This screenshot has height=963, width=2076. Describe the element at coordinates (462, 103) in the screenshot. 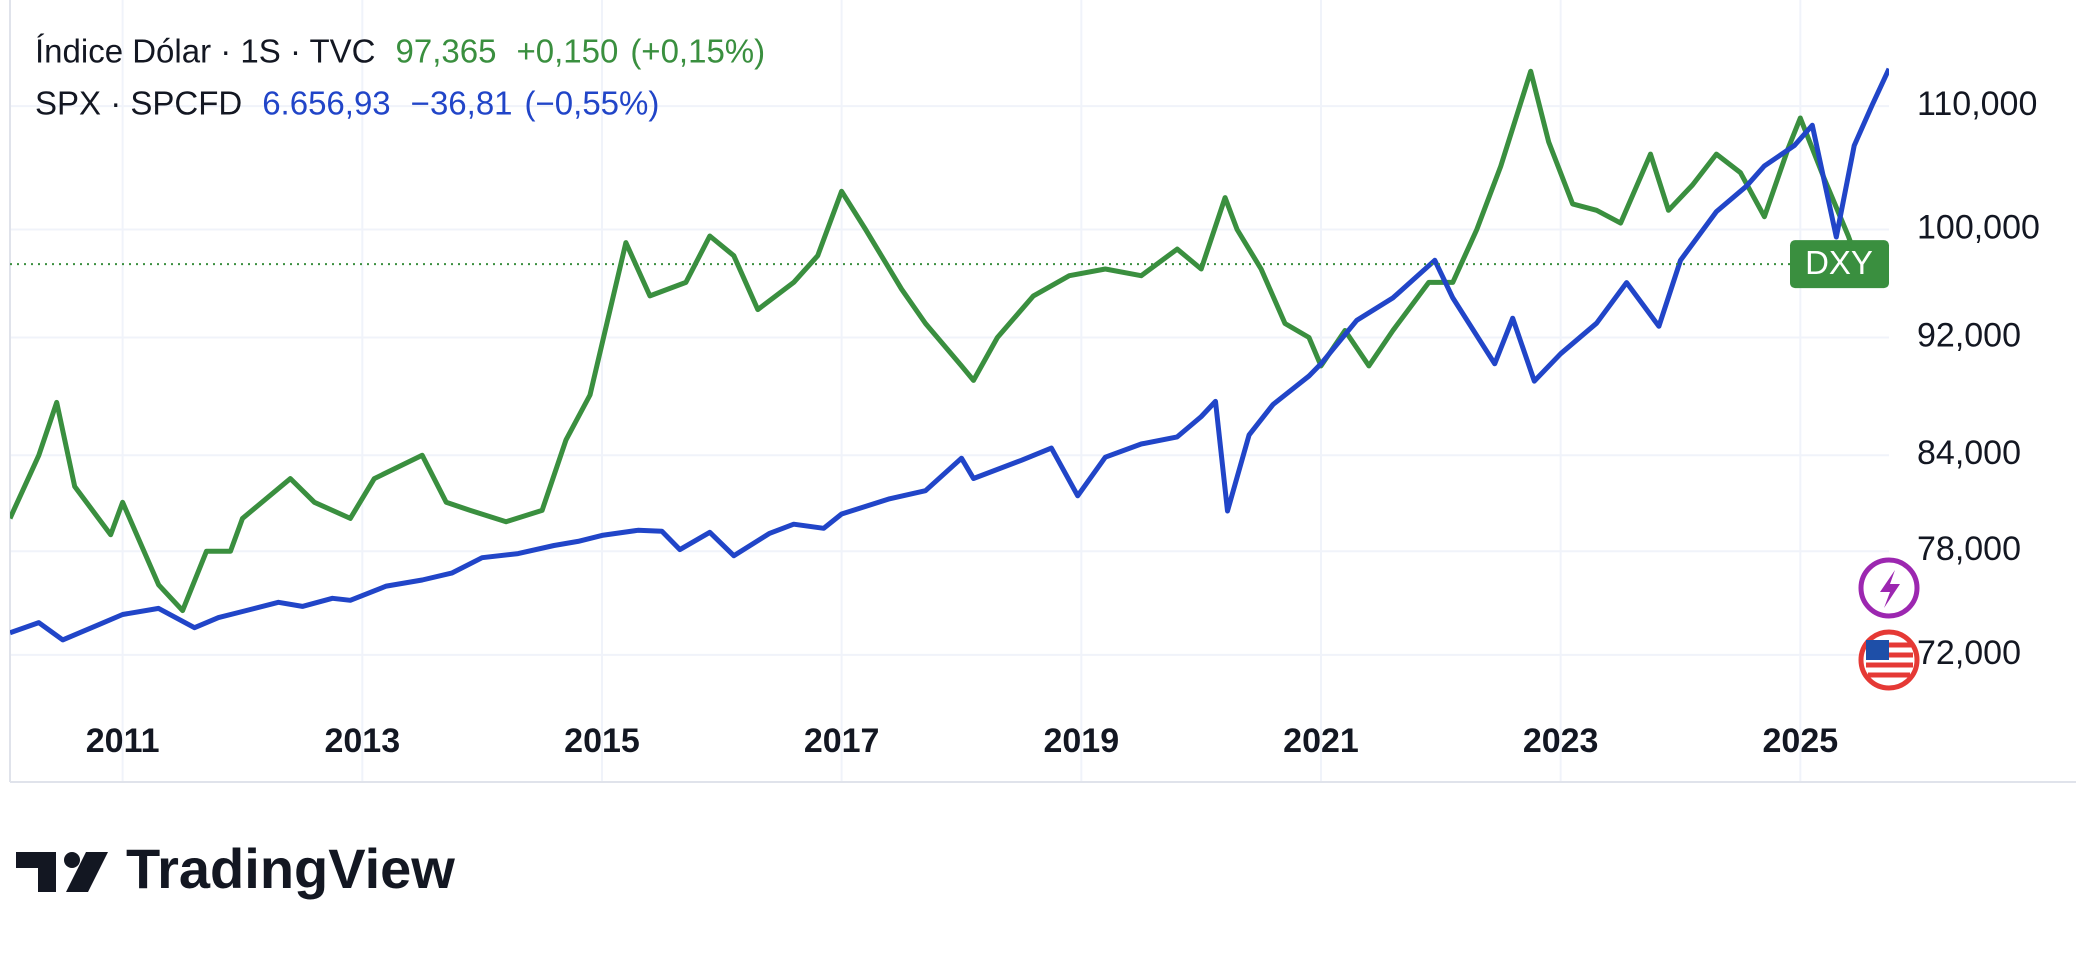

I see `legend-change: −36,81` at that location.